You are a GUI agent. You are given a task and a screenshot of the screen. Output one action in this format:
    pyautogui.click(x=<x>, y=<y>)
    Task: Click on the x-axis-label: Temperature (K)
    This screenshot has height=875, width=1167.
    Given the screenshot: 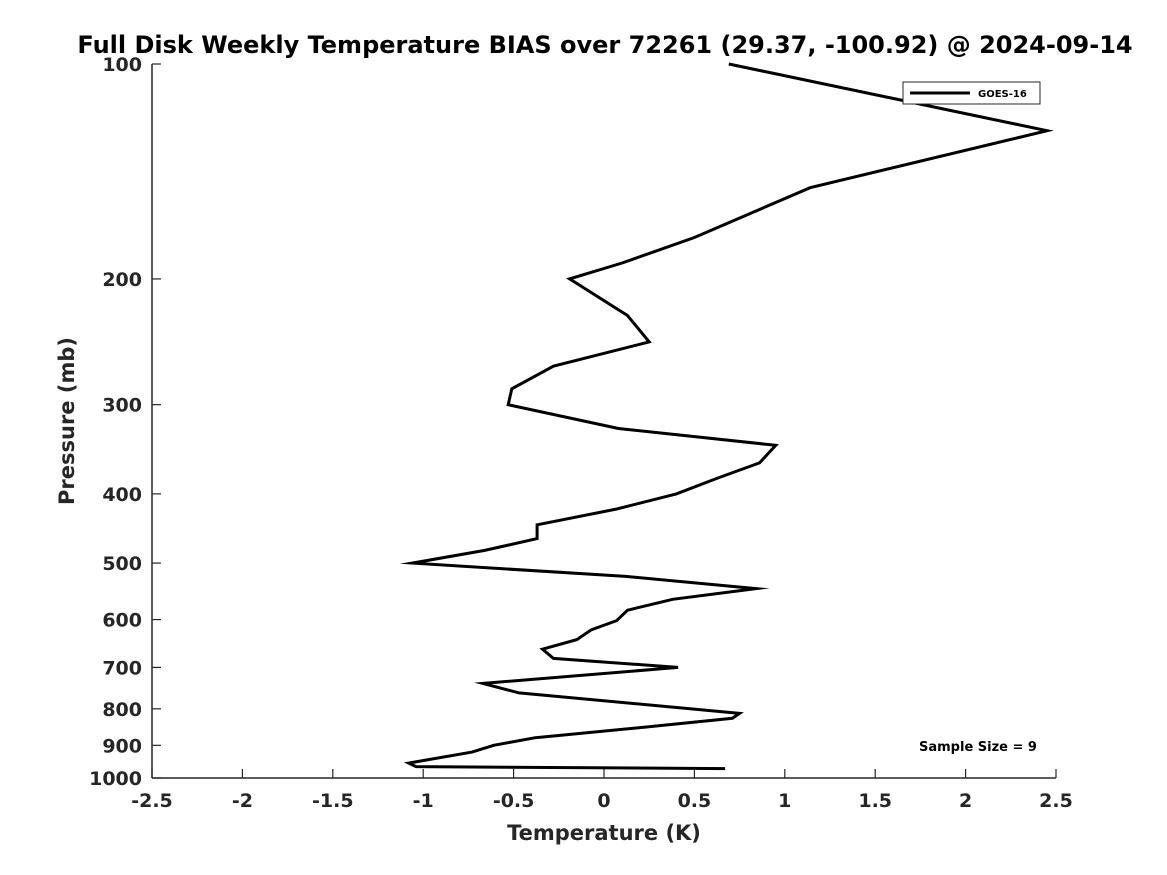 What is the action you would take?
    pyautogui.click(x=604, y=833)
    